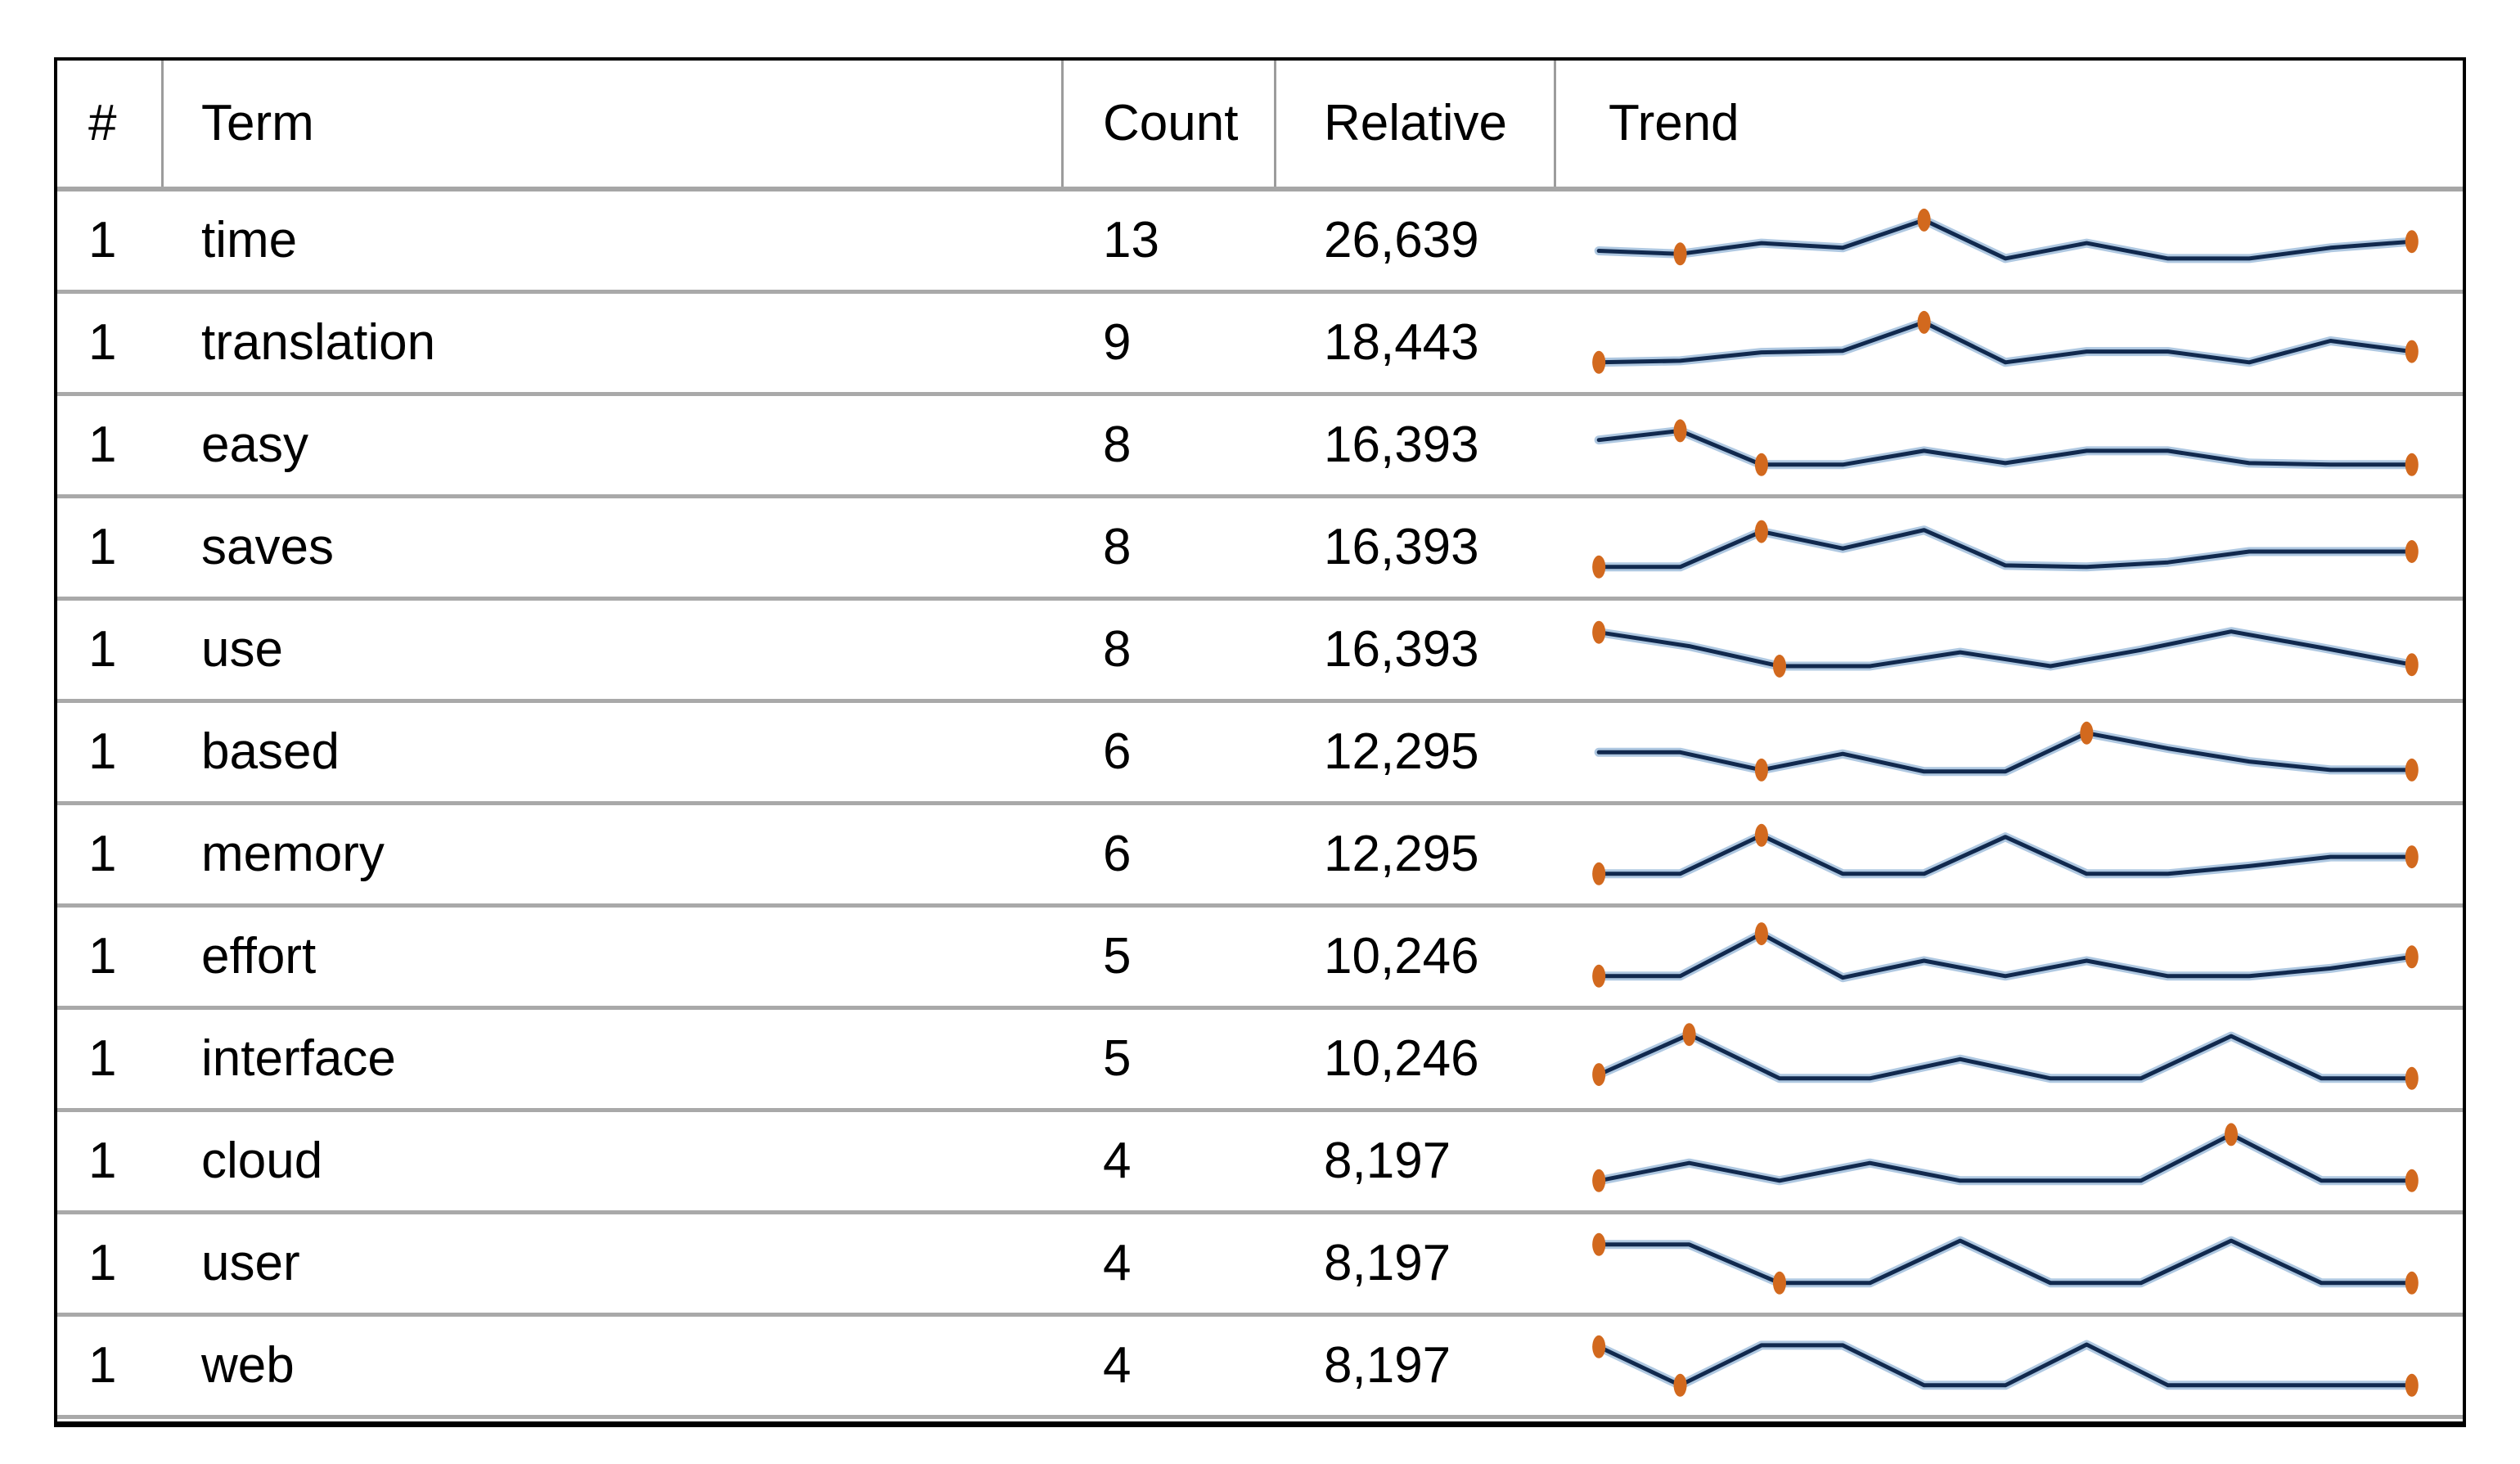 This screenshot has height=1464, width=2520. I want to click on relative-cell: 26,639, so click(1402, 240).